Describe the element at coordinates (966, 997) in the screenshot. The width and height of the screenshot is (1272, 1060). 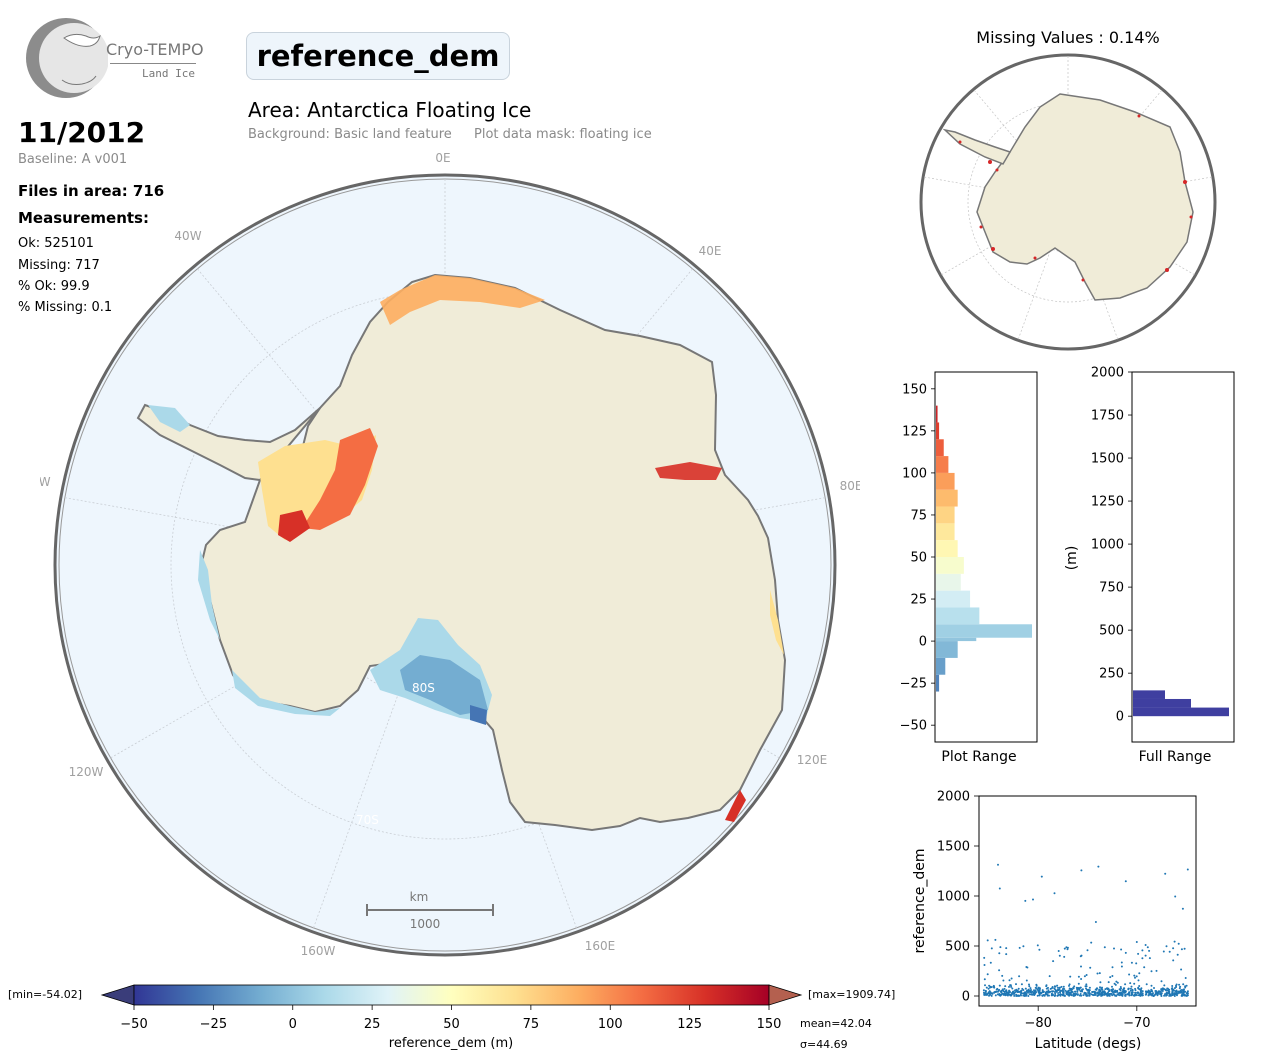
I see `scatter-ytick-label: 0` at that location.